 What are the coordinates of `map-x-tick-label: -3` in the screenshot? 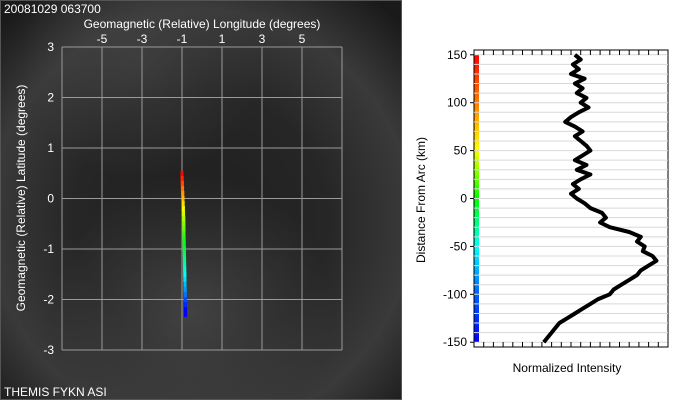 It's located at (142, 39).